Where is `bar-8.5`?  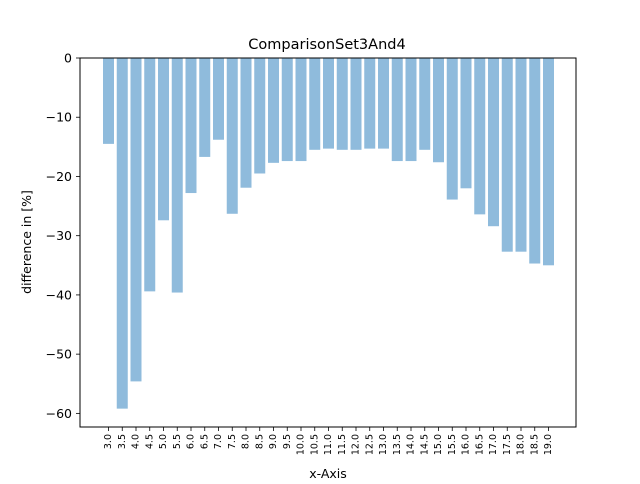
bar-8.5 is located at coordinates (260, 116).